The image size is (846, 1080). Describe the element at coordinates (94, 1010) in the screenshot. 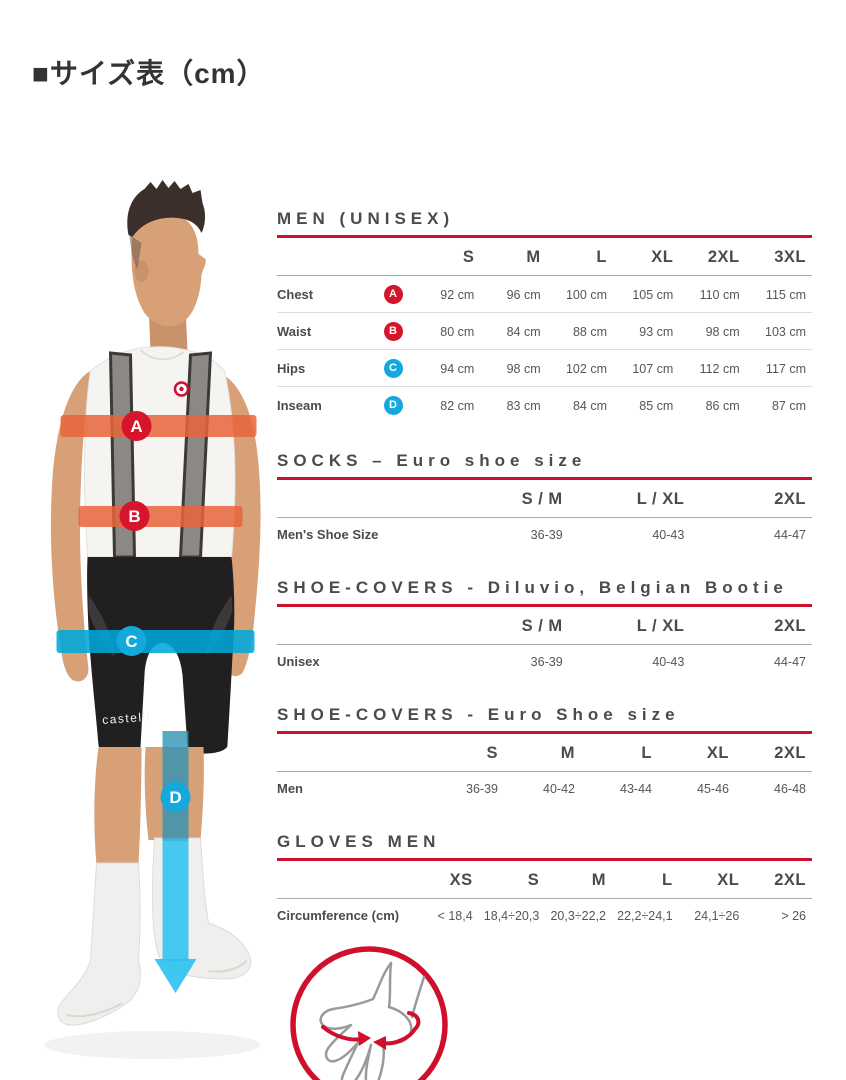

I see `left-sock-seam` at that location.